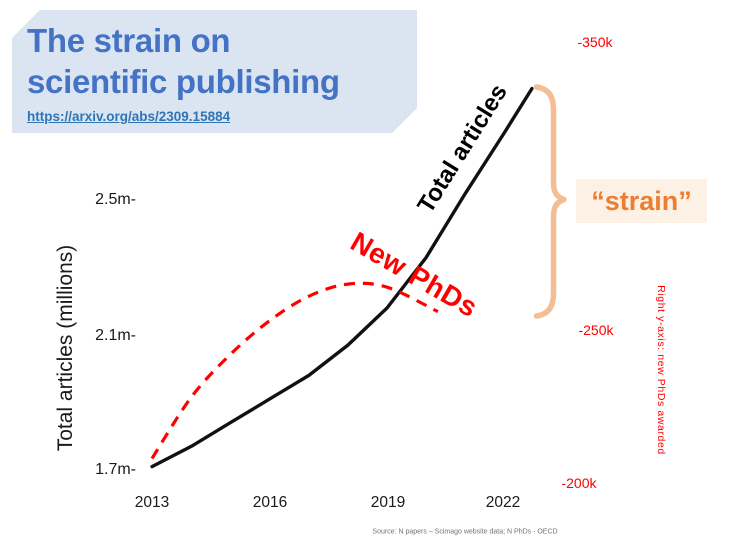 The width and height of the screenshot is (740, 560). Describe the element at coordinates (579, 483) in the screenshot. I see `right-tick-200k: -200k` at that location.